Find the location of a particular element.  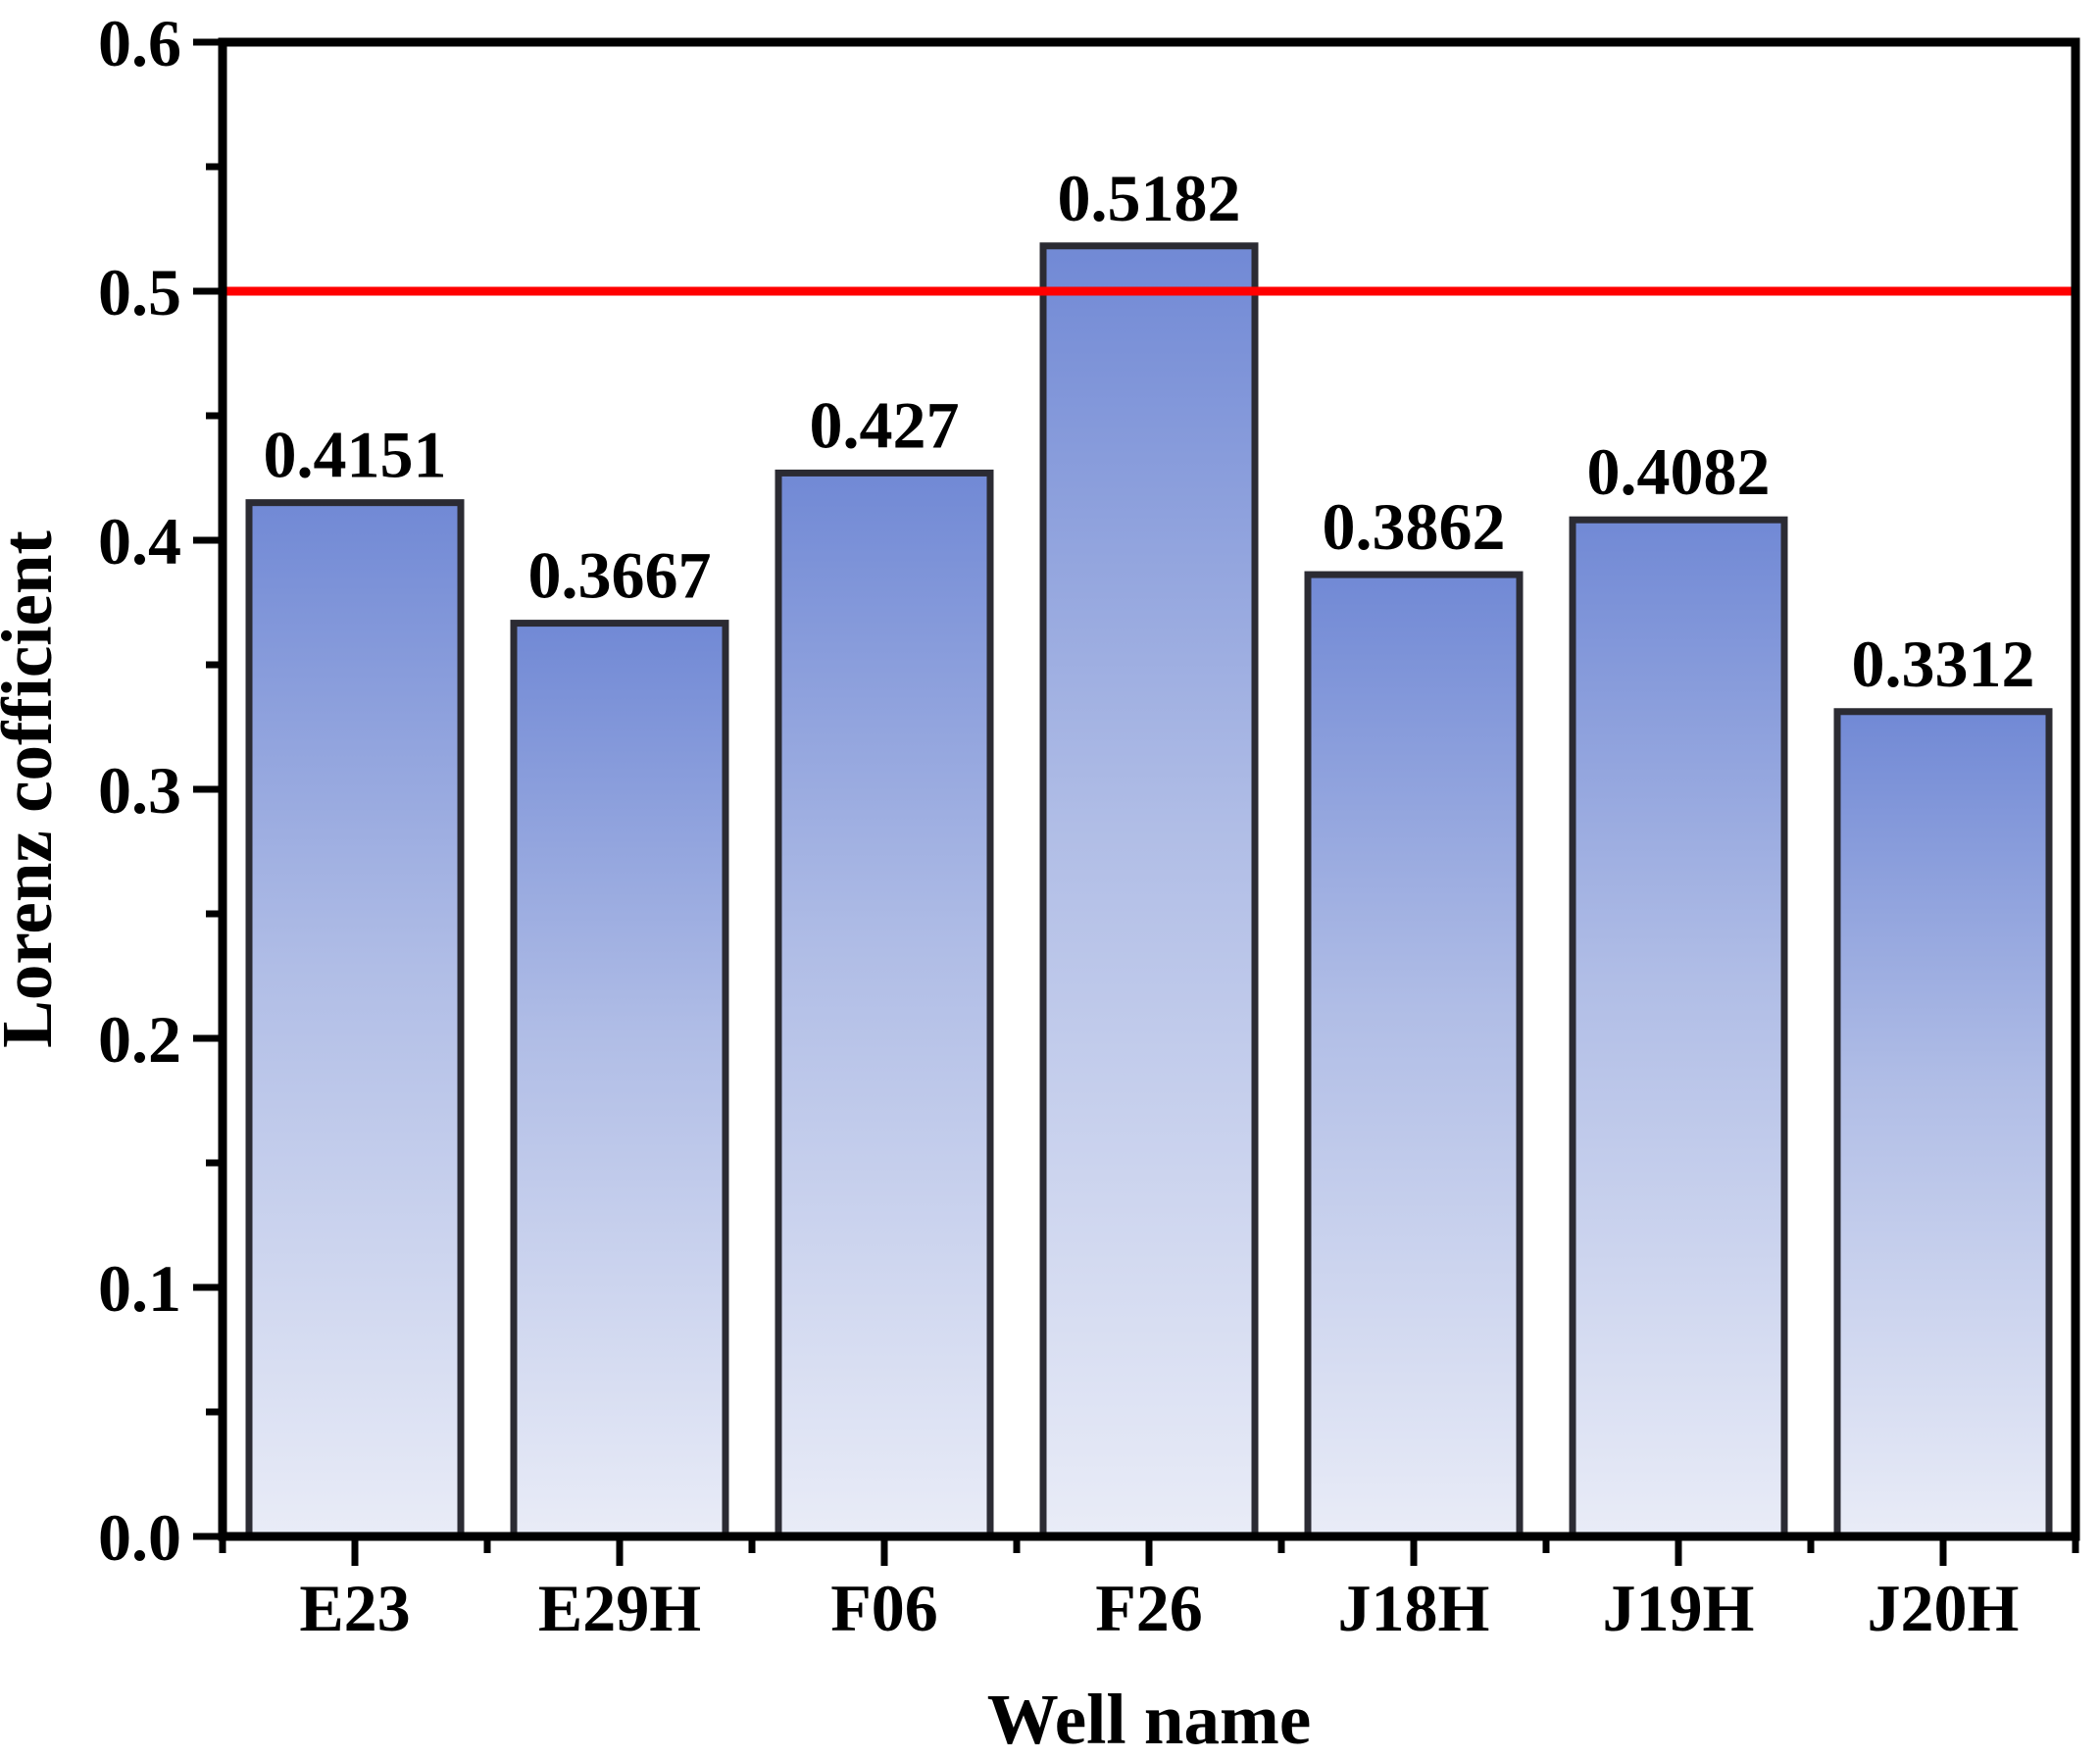

x-tick-label-J18H: J18H is located at coordinates (1414, 1608).